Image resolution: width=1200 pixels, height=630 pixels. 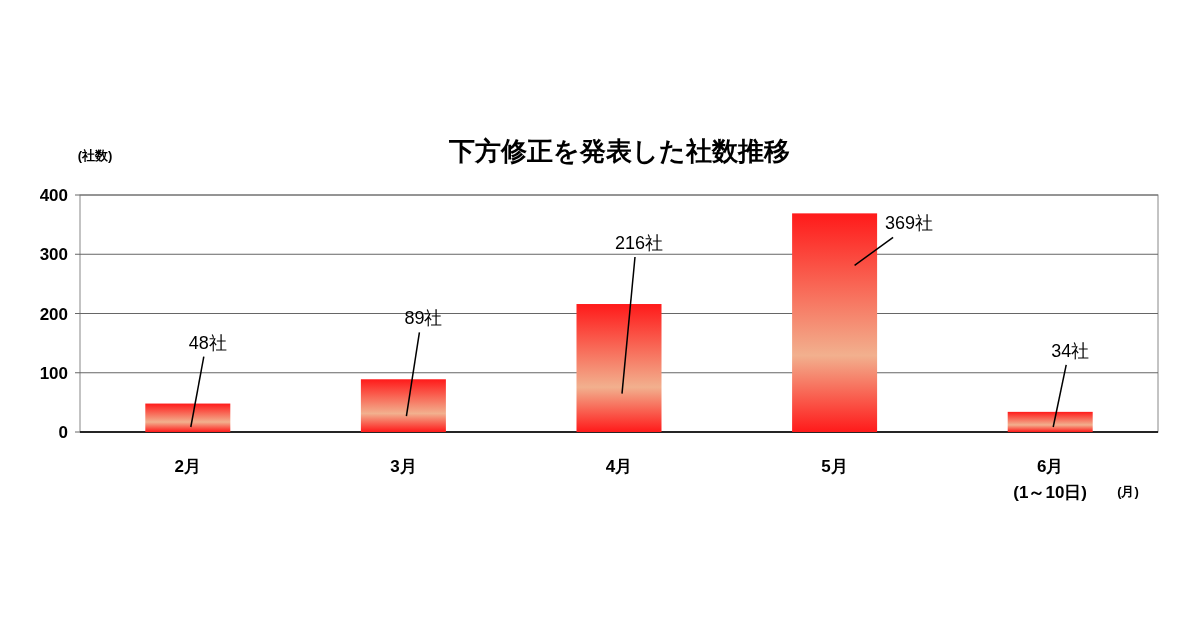 I want to click on data-label: 216社, so click(x=639, y=243).